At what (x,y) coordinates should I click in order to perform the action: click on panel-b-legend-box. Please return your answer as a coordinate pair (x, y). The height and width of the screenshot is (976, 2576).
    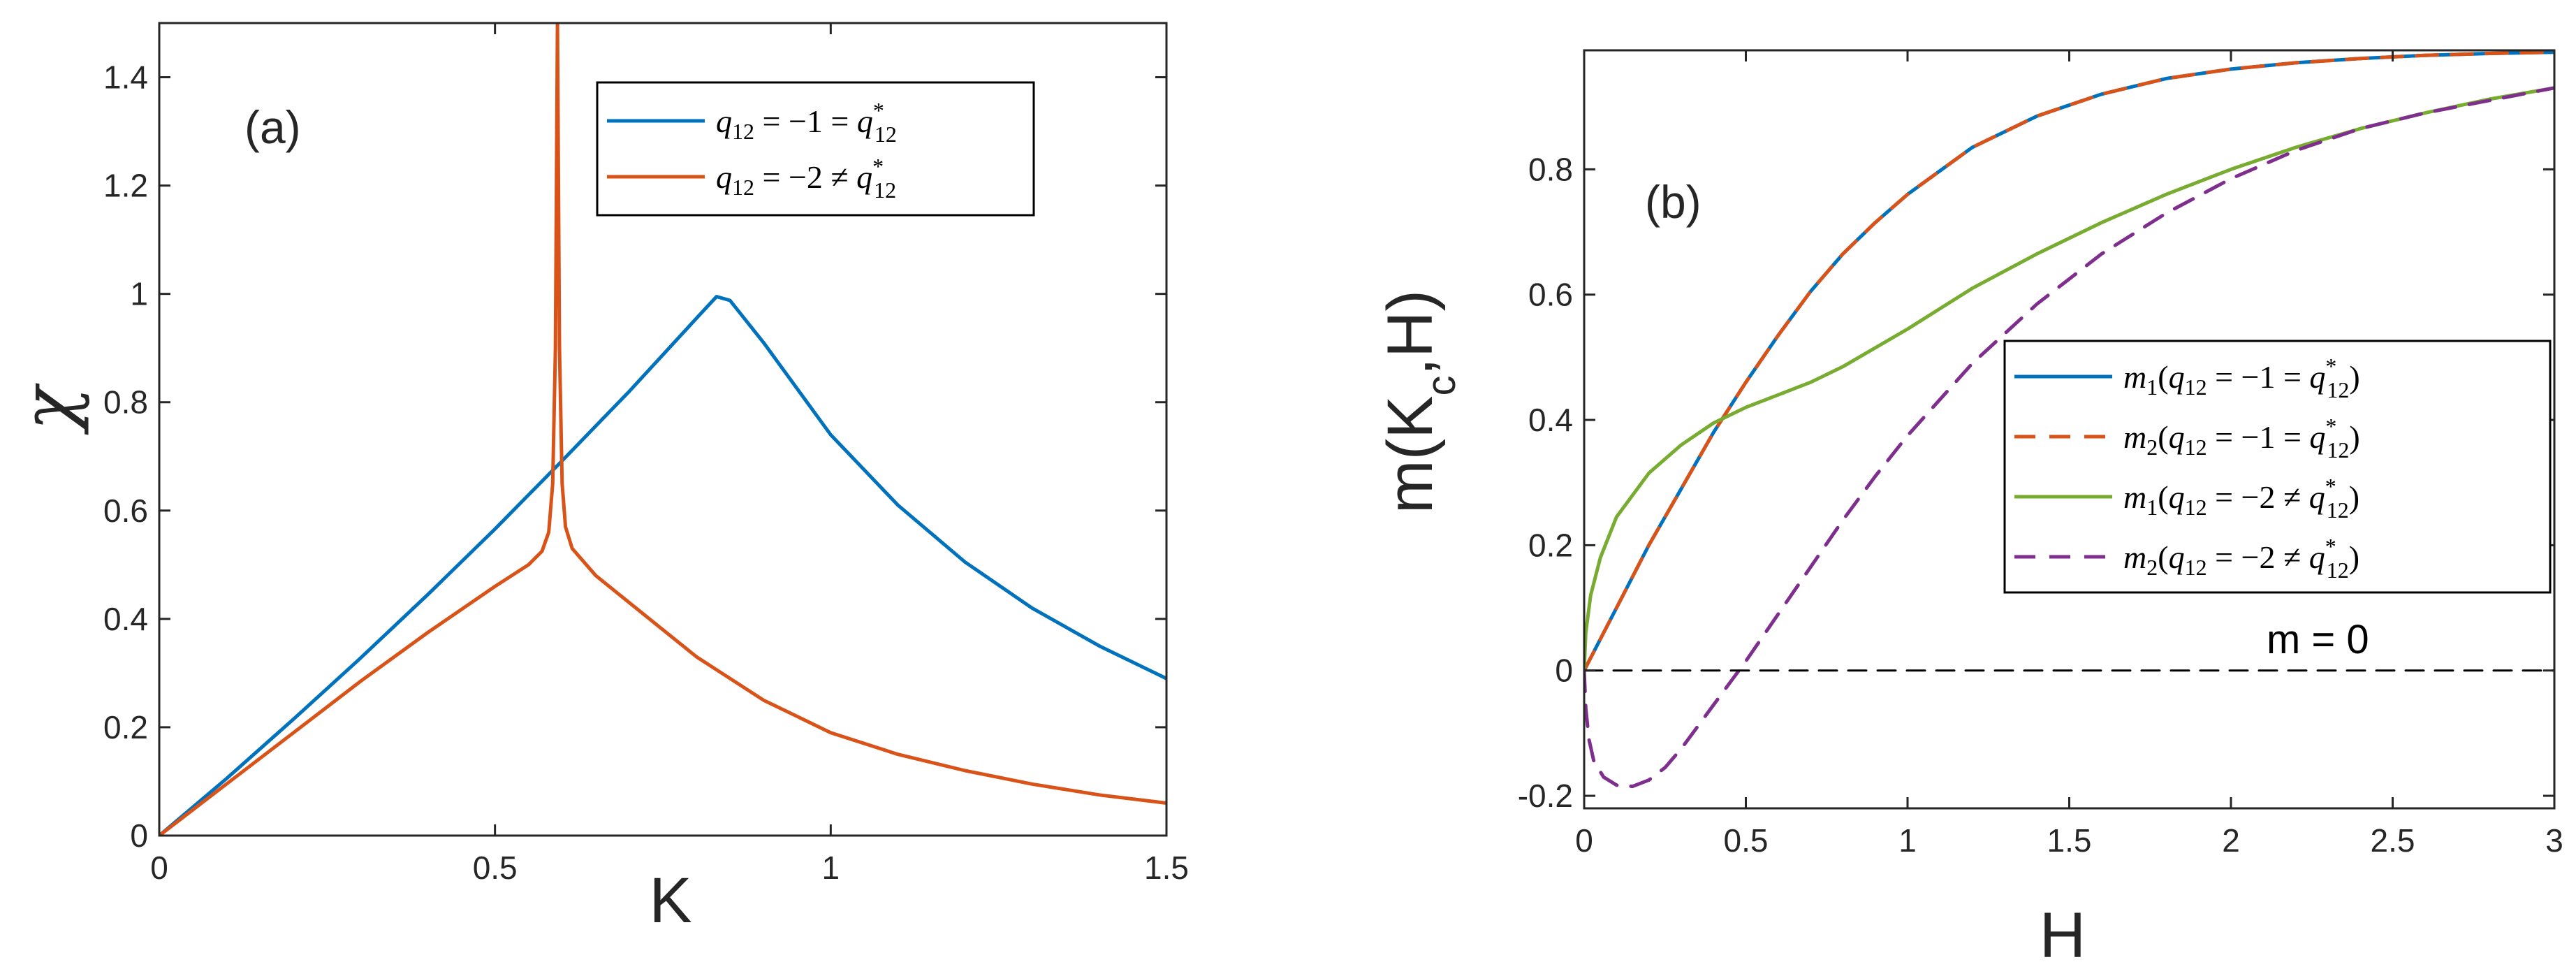
    Looking at the image, I should click on (2277, 467).